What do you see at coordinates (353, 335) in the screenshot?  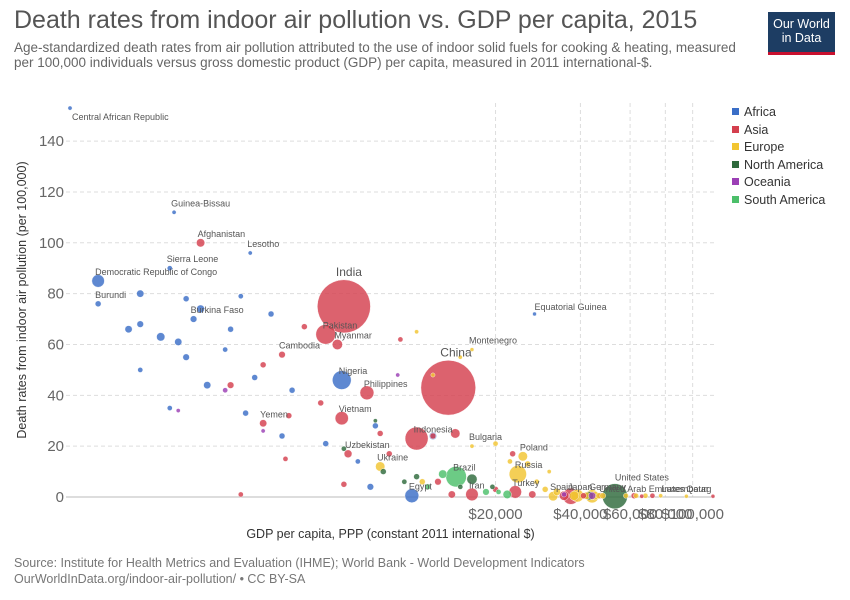 I see `point-label: Myanmar` at bounding box center [353, 335].